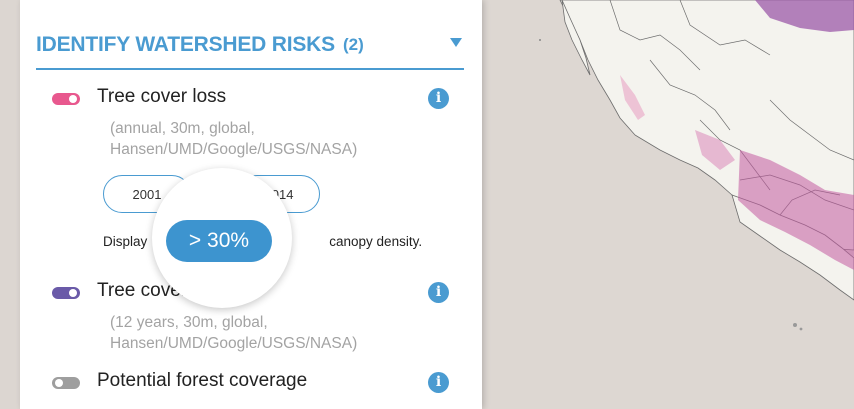  I want to click on section-count: (2), so click(353, 44).